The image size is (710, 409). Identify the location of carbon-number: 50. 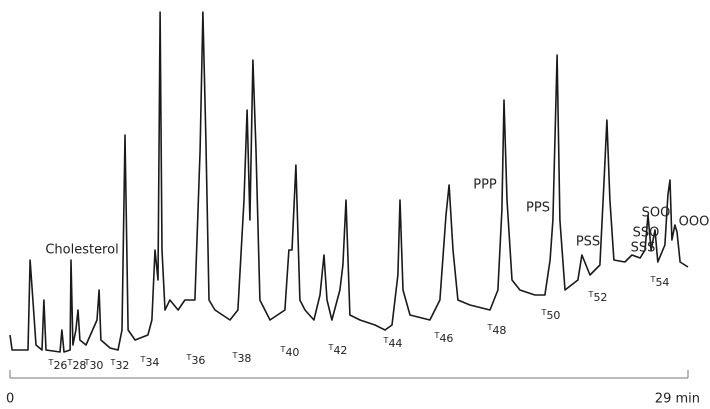
(553, 315).